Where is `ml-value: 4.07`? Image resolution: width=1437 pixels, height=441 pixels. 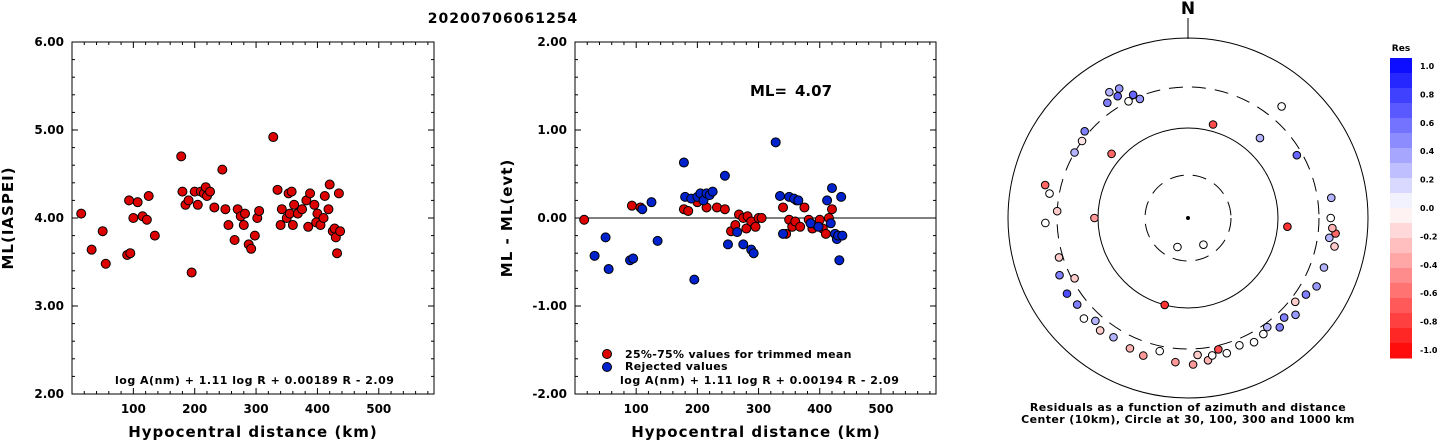 ml-value: 4.07 is located at coordinates (813, 91).